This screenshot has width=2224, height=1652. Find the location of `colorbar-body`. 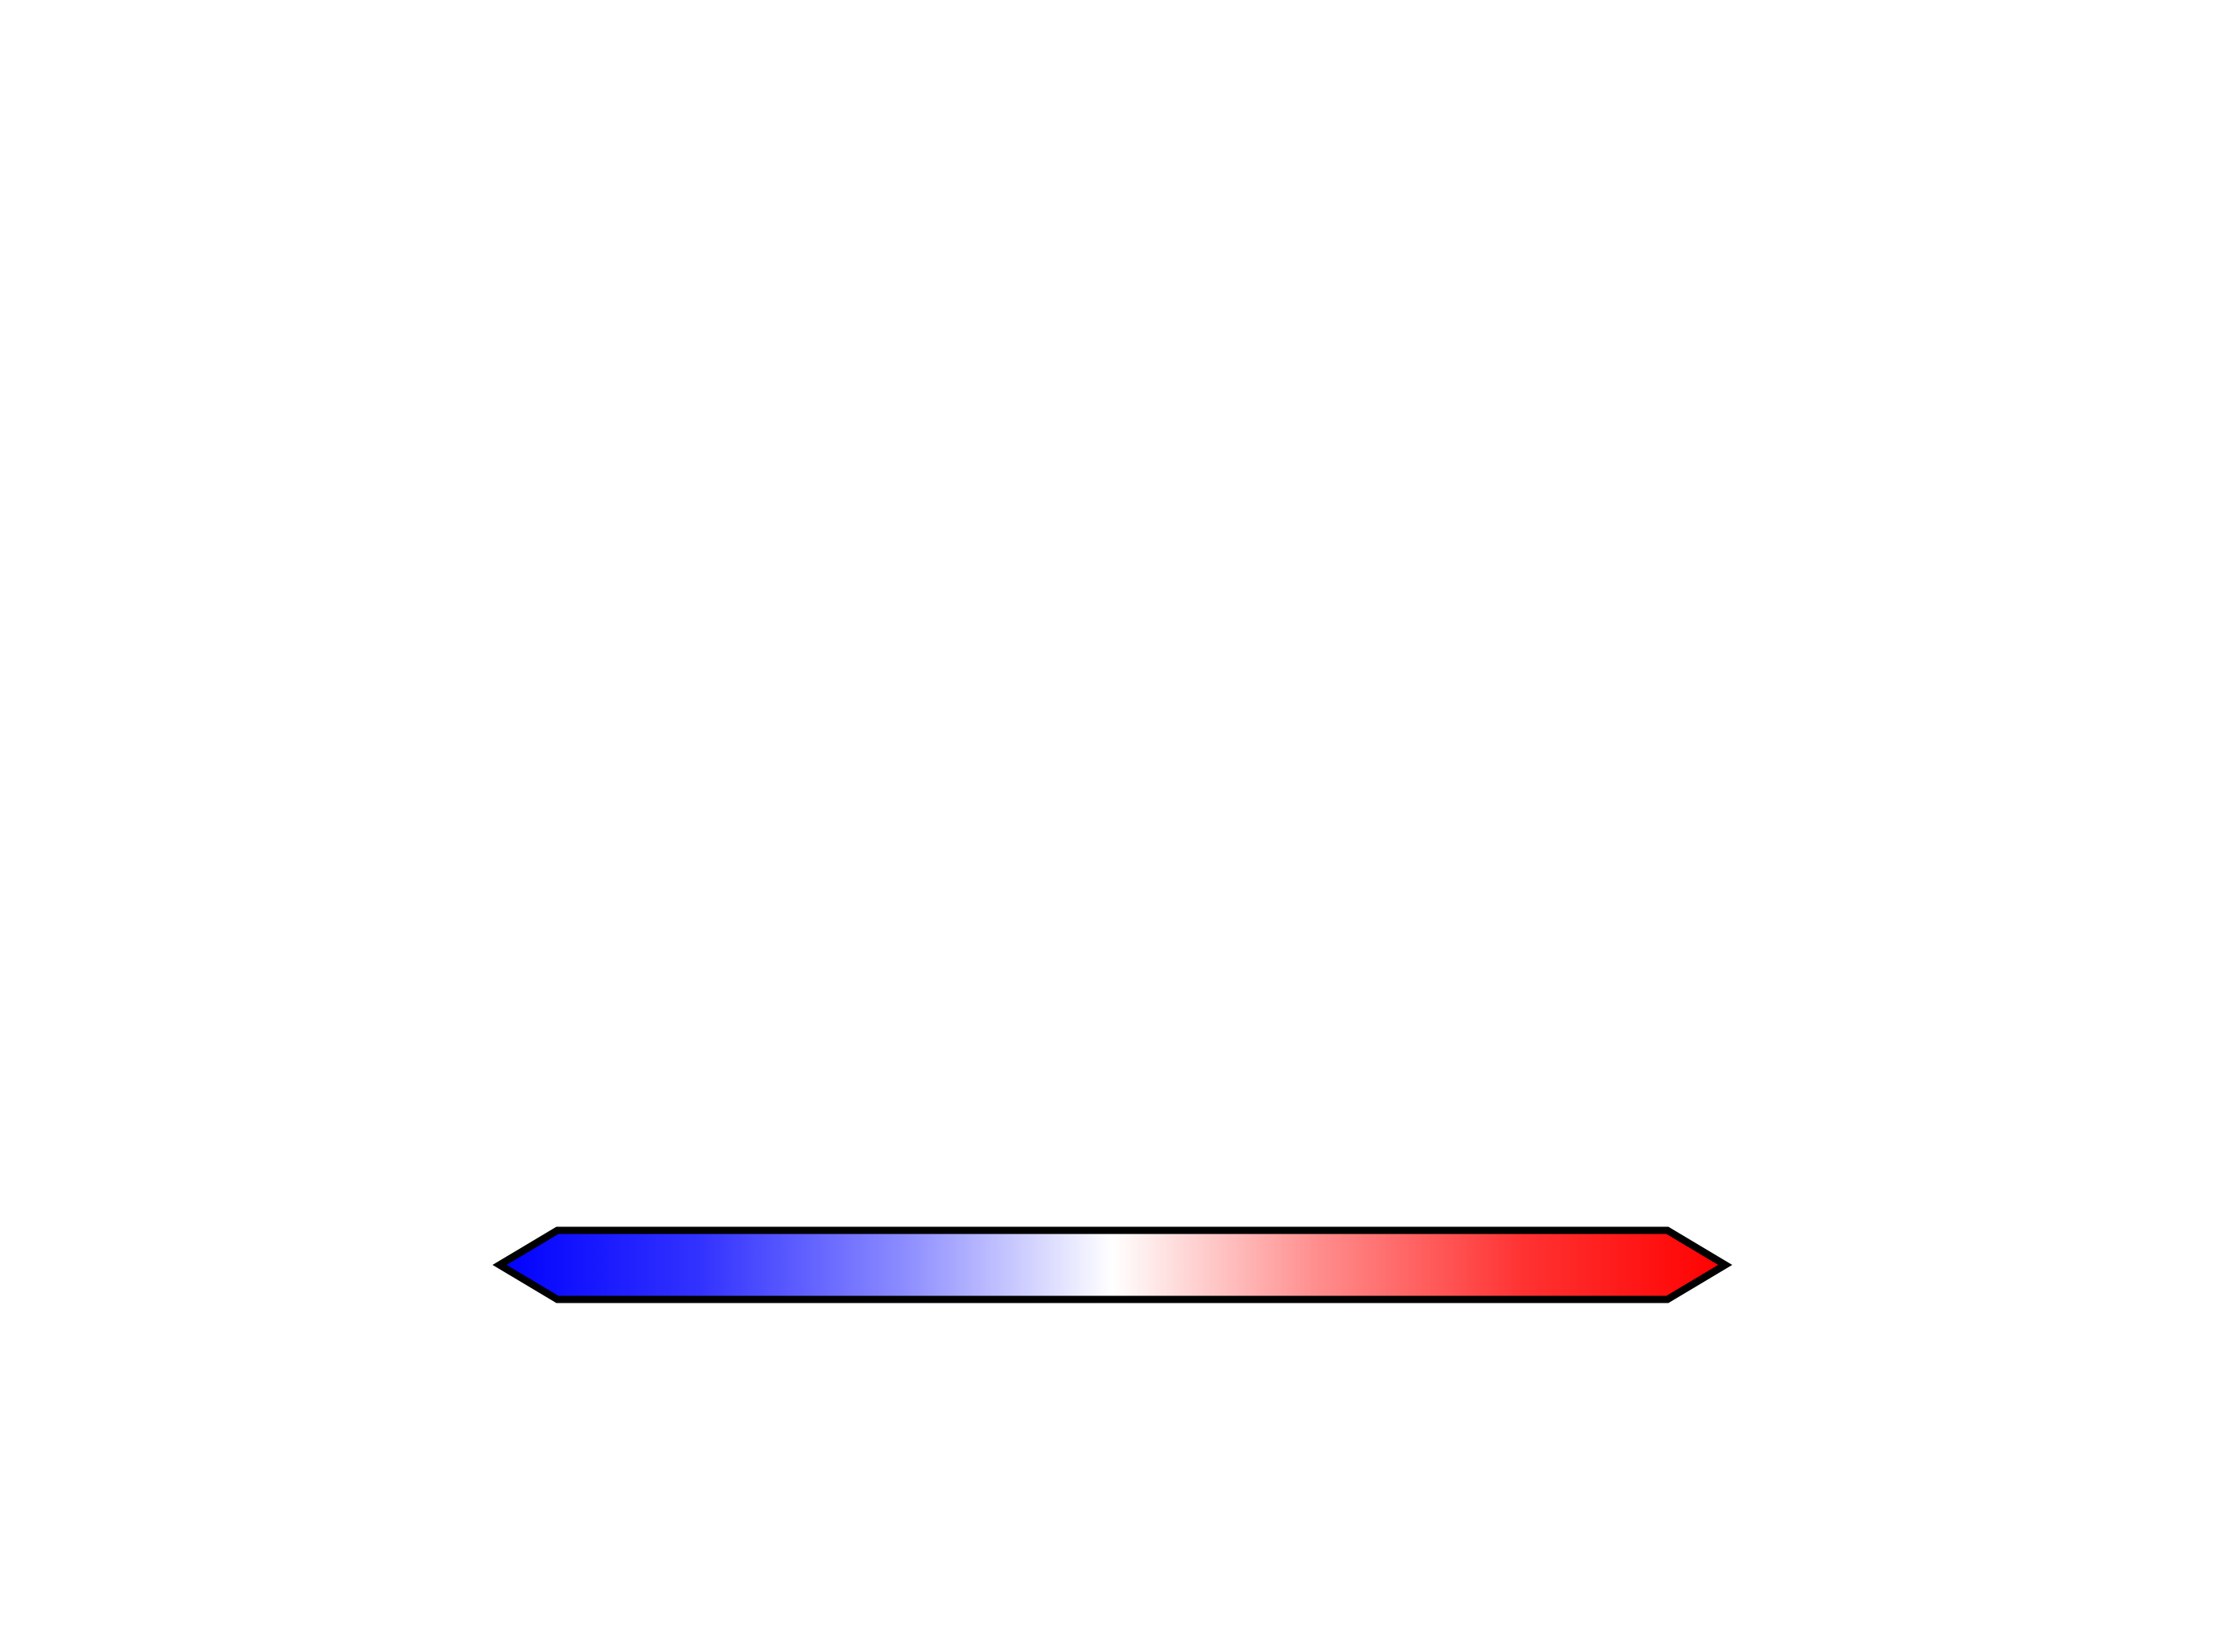

colorbar-body is located at coordinates (1112, 1264).